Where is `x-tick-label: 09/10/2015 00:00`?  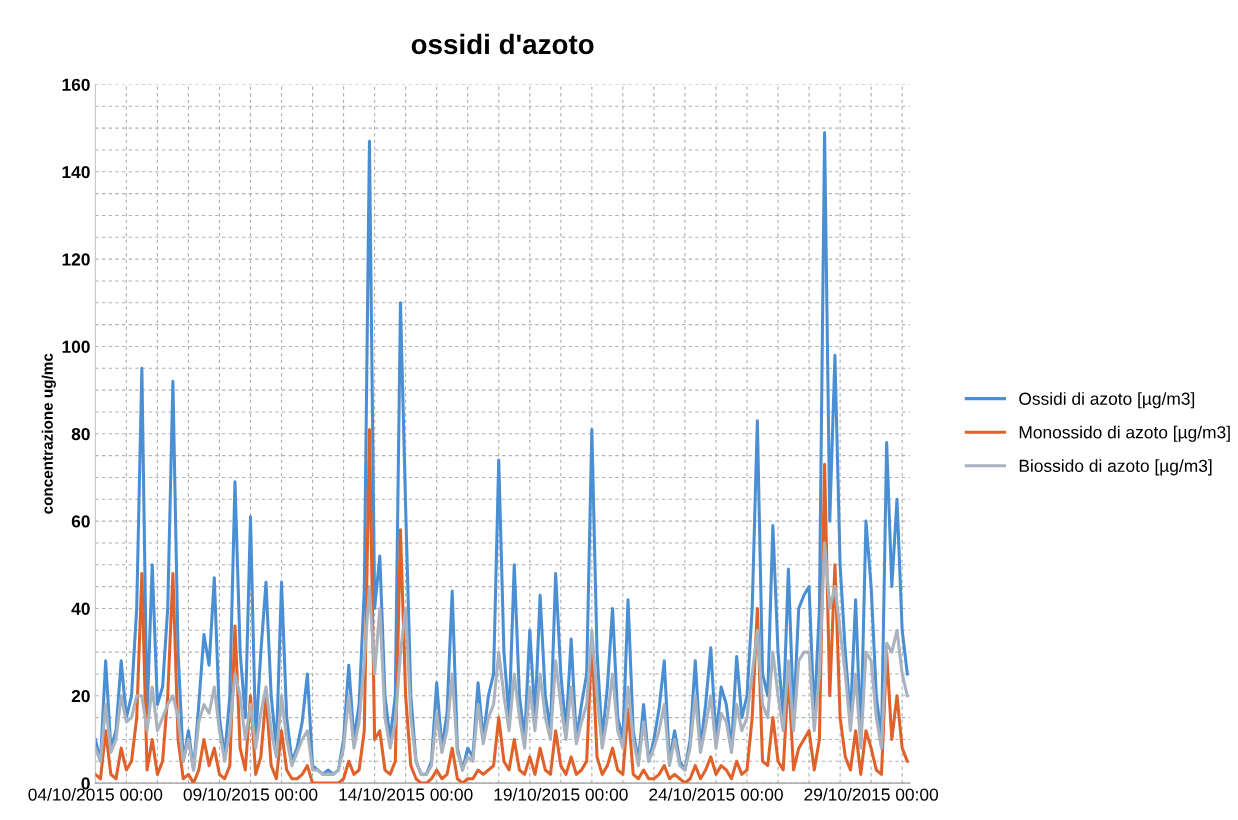
x-tick-label: 09/10/2015 00:00 is located at coordinates (250, 794).